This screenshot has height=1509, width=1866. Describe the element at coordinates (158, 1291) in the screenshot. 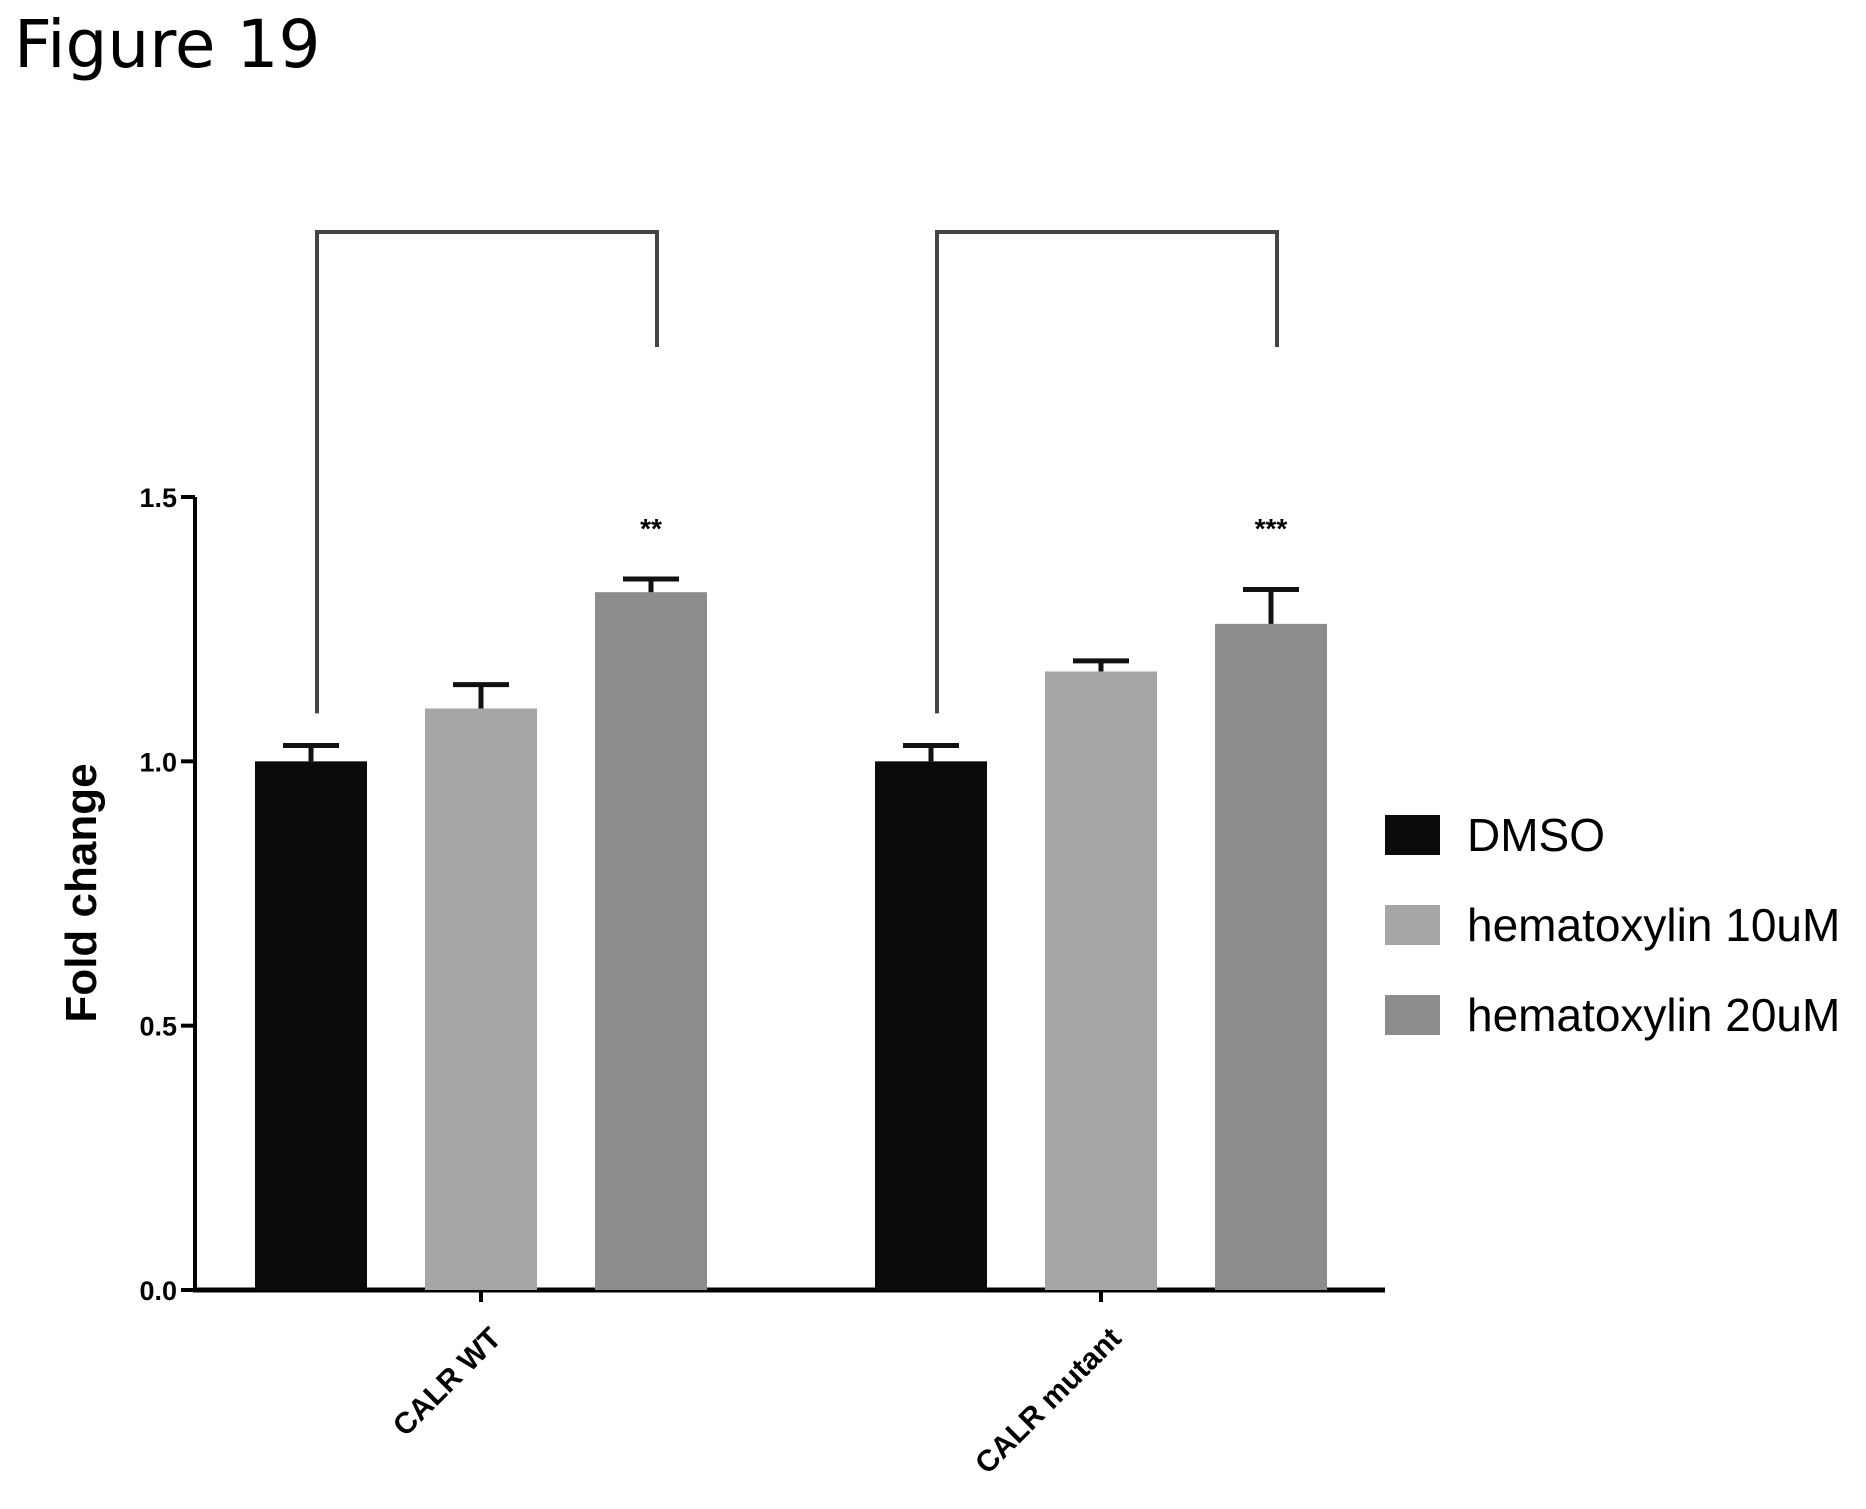

I see `y-tick-label: 0.0` at that location.